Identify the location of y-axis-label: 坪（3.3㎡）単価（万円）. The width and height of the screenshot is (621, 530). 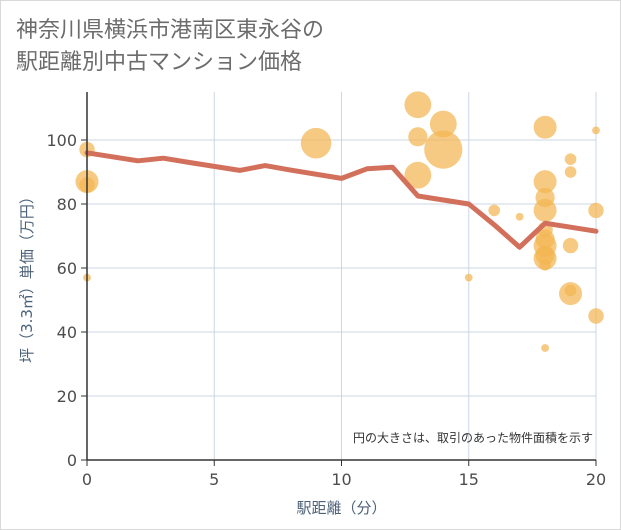
(27, 276).